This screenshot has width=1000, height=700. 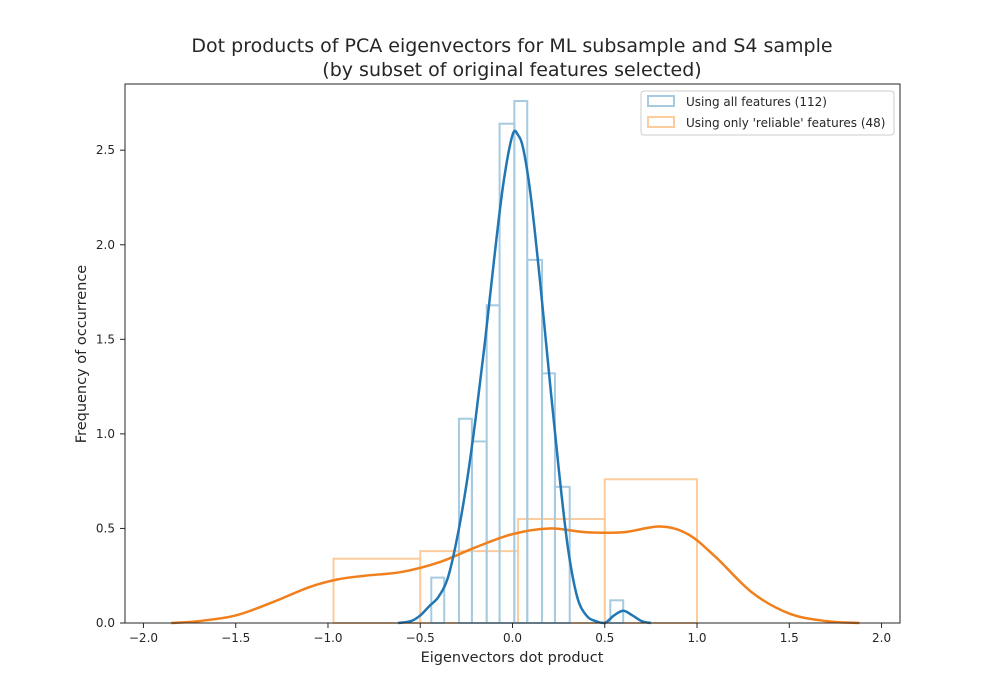 What do you see at coordinates (235, 638) in the screenshot?
I see `x-tick-label: −1.5` at bounding box center [235, 638].